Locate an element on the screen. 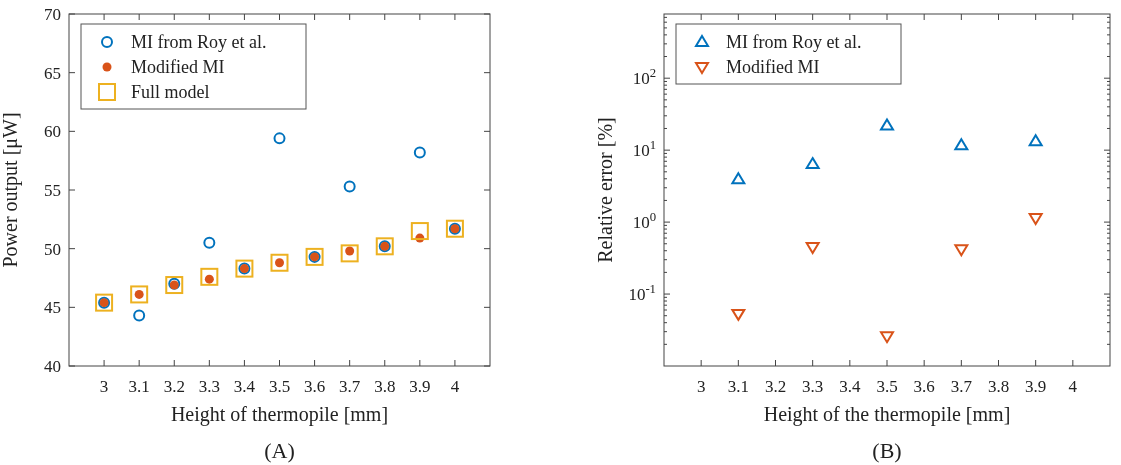  y-tick-label: 55 is located at coordinates (52, 190).